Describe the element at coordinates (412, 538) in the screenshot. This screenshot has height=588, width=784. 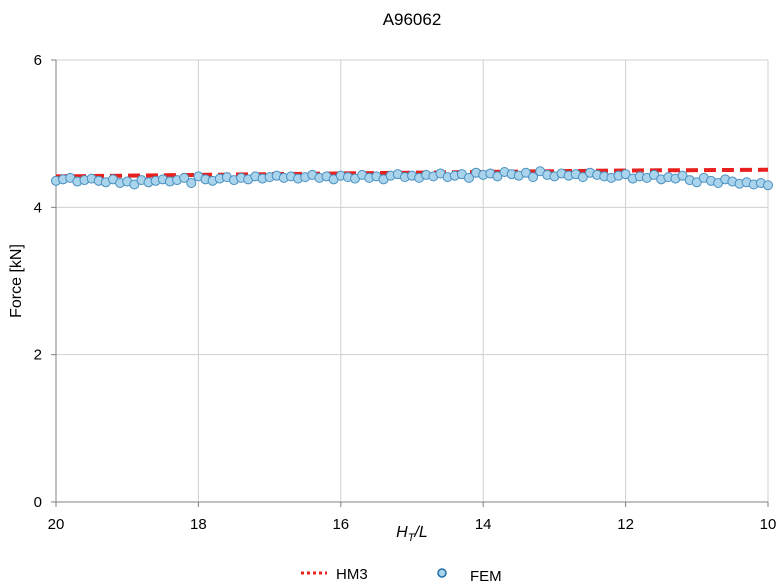
I see `x-axis-label-sub: T` at that location.